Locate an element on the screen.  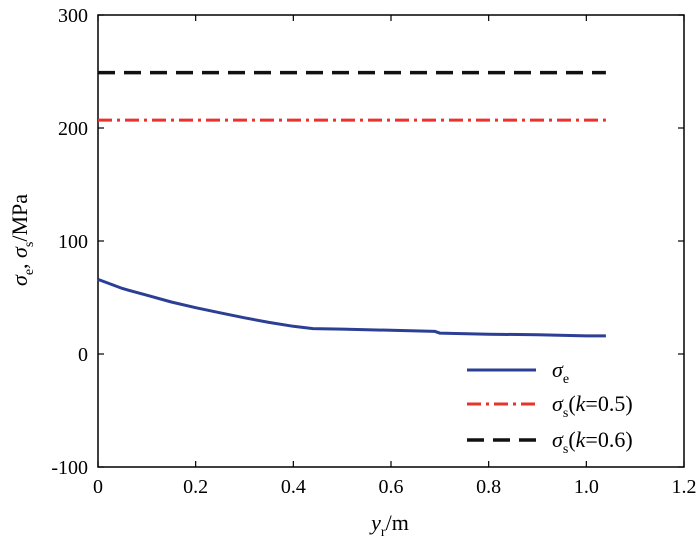
y-tick-label: 0 is located at coordinates (83, 355).